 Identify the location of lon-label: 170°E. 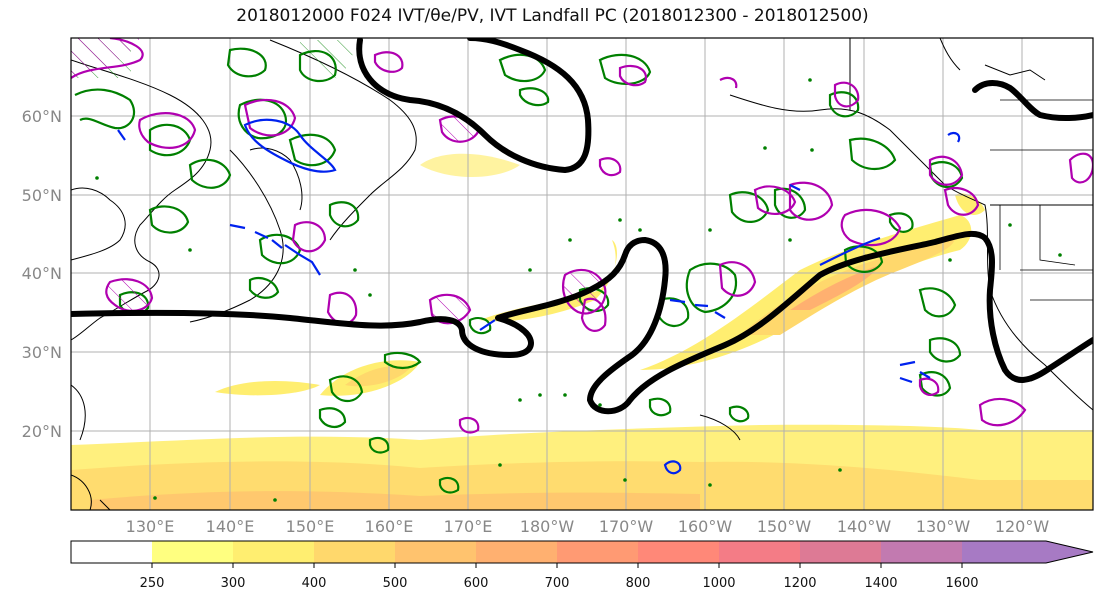
(468, 526).